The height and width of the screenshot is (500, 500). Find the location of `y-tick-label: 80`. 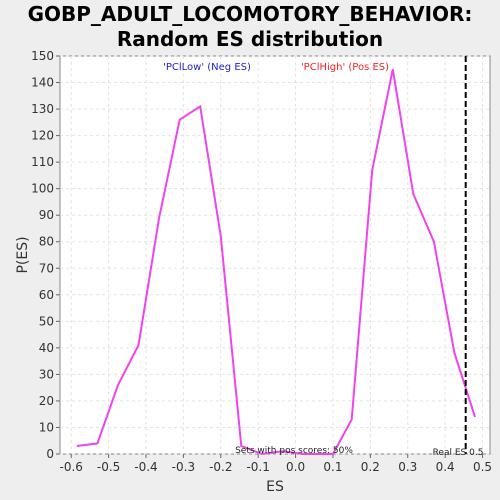

y-tick-label: 80 is located at coordinates (46, 242).